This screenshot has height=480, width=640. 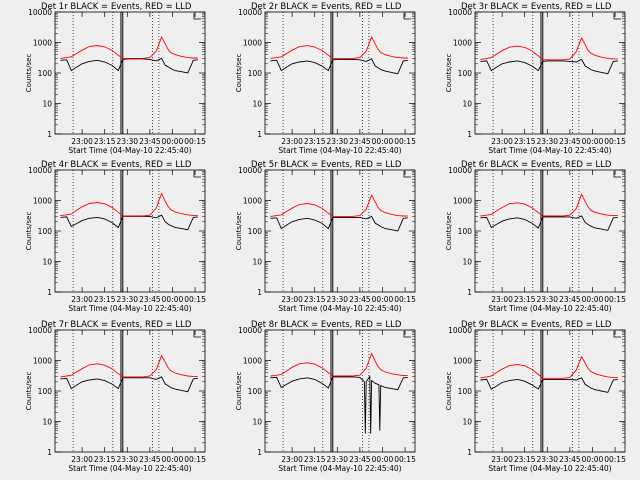 I want to click on chart-title: Det 5r BLACK = Events, RED = LLD, so click(x=326, y=165).